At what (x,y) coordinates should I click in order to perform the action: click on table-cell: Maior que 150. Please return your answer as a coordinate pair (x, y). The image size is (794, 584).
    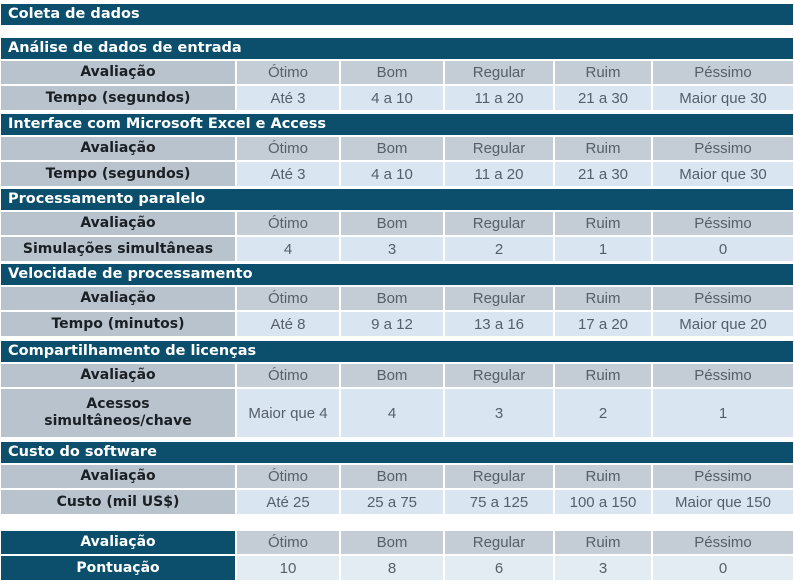
    Looking at the image, I should click on (723, 503).